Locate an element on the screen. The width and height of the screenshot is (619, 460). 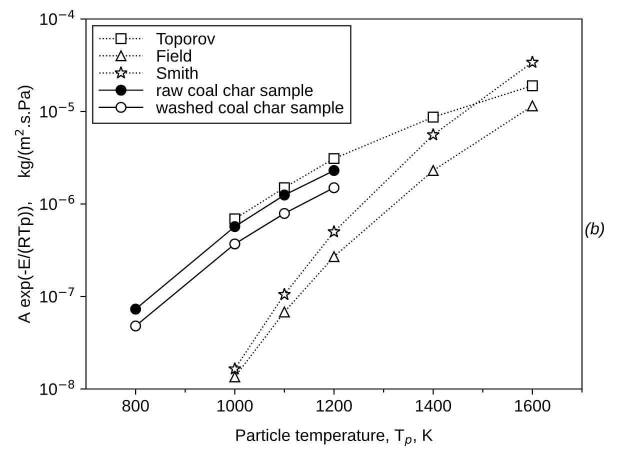
y-tick-label: 10$^{−7}$ is located at coordinates (57, 295).